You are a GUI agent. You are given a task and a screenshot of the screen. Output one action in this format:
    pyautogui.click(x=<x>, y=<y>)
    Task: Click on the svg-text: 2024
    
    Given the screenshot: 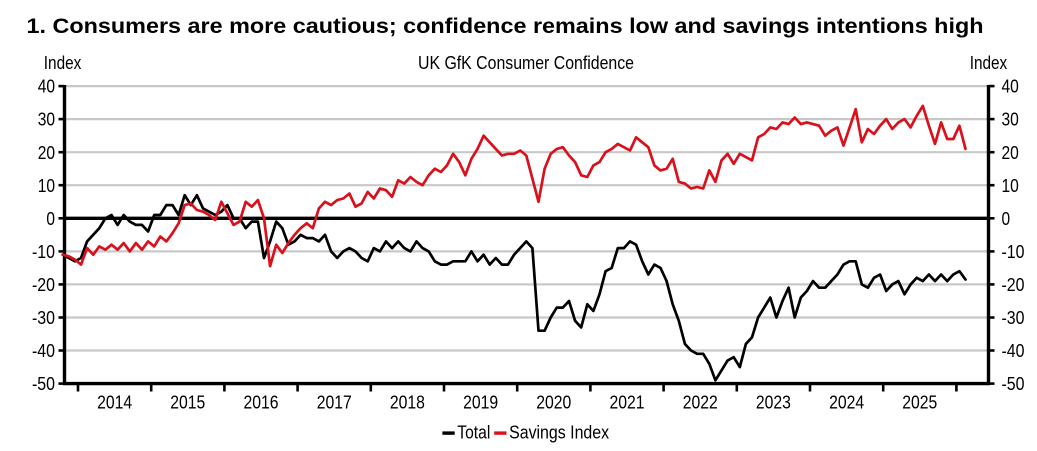 What is the action you would take?
    pyautogui.click(x=846, y=402)
    